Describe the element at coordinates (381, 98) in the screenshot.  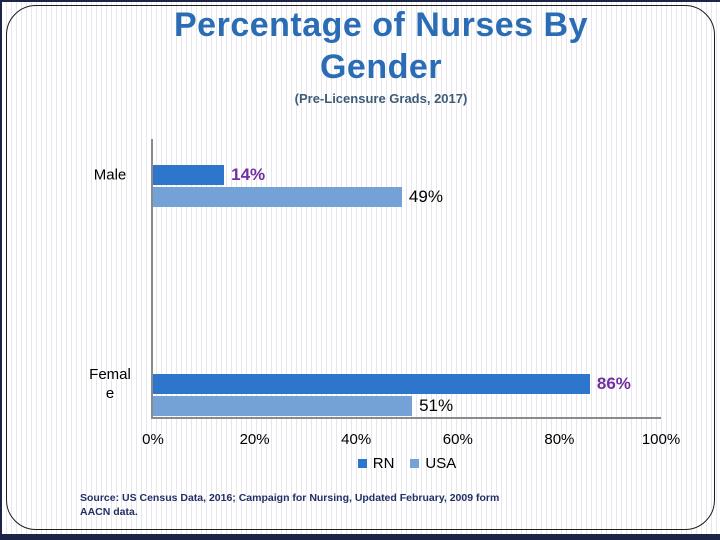
I see `slide-subtitle: (Pre-Licensure Grads, 2017)` at that location.